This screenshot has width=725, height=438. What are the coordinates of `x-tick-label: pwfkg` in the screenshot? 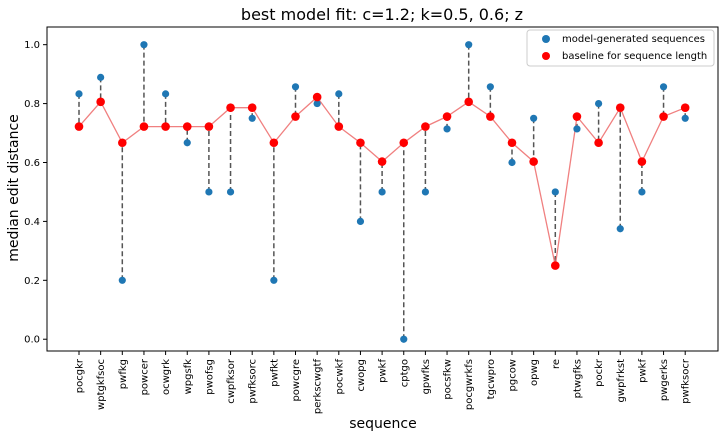 It's located at (123, 374).